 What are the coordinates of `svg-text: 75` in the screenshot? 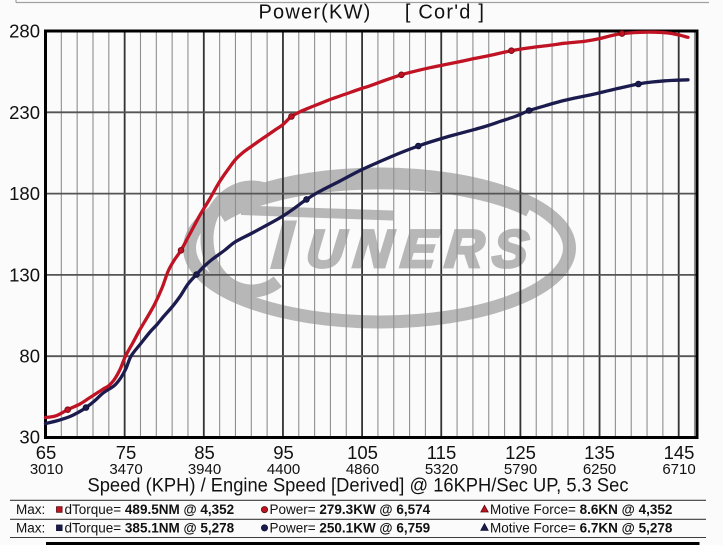 It's located at (126, 452).